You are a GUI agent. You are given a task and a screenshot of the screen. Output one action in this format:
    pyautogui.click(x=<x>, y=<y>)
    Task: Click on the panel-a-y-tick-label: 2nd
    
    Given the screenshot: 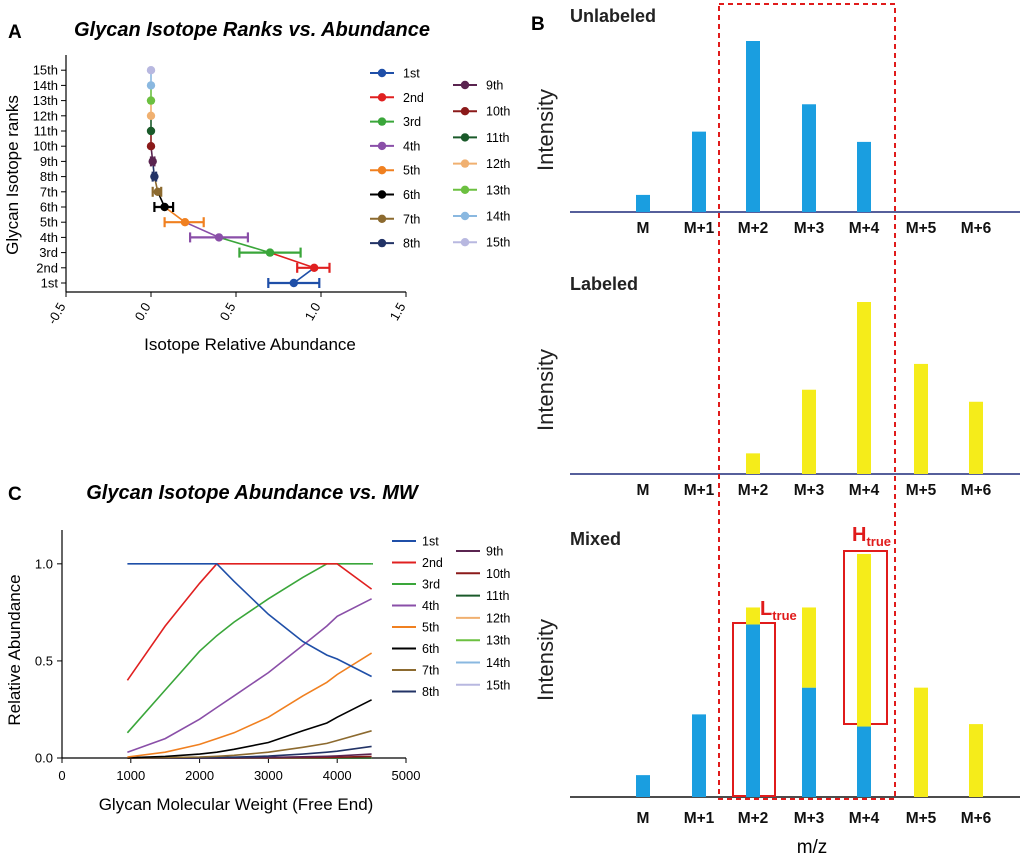 What is the action you would take?
    pyautogui.click(x=47, y=267)
    